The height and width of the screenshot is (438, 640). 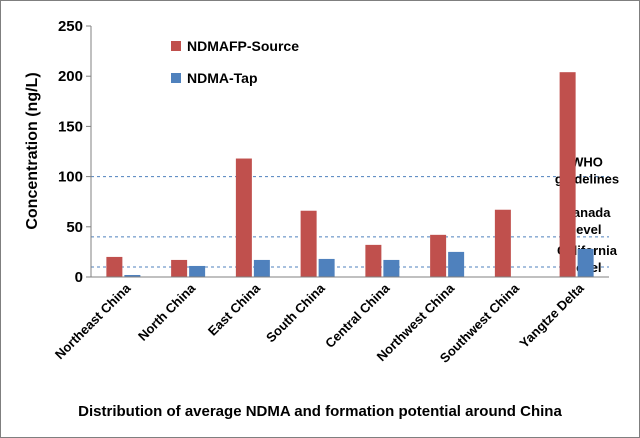 What do you see at coordinates (587, 229) in the screenshot?
I see `reference-line-label: level` at bounding box center [587, 229].